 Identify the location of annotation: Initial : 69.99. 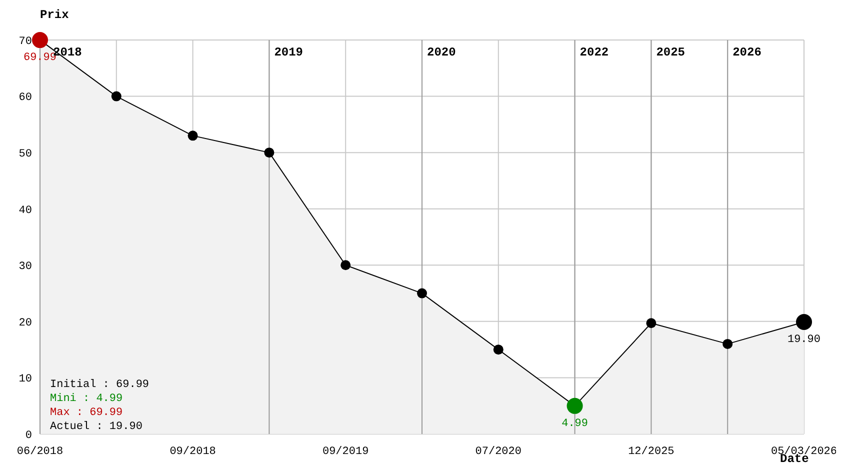
(100, 385).